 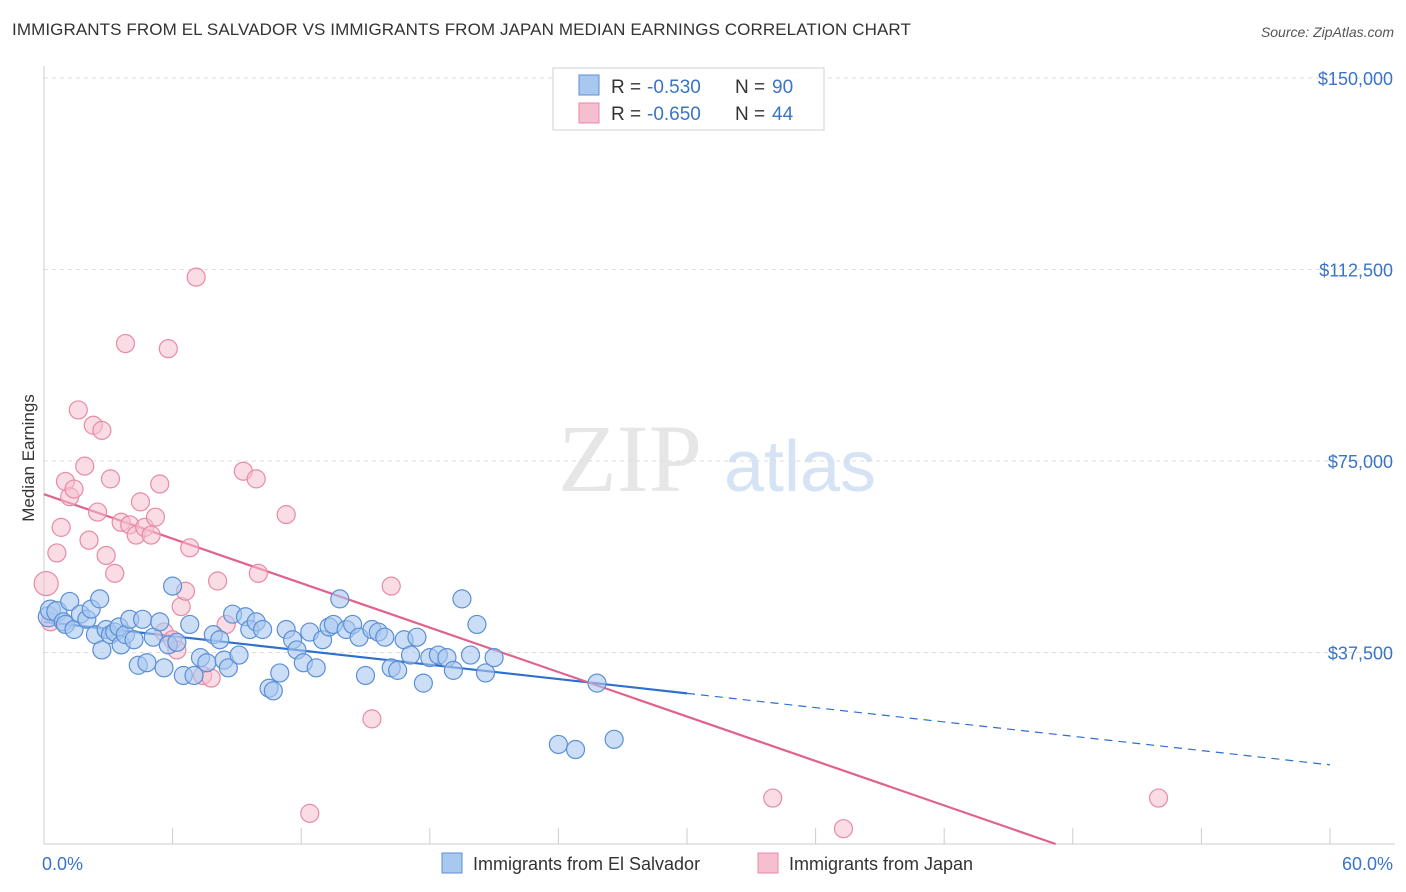 I want to click on y-tick-label-0: $37,500, so click(x=1360, y=654).